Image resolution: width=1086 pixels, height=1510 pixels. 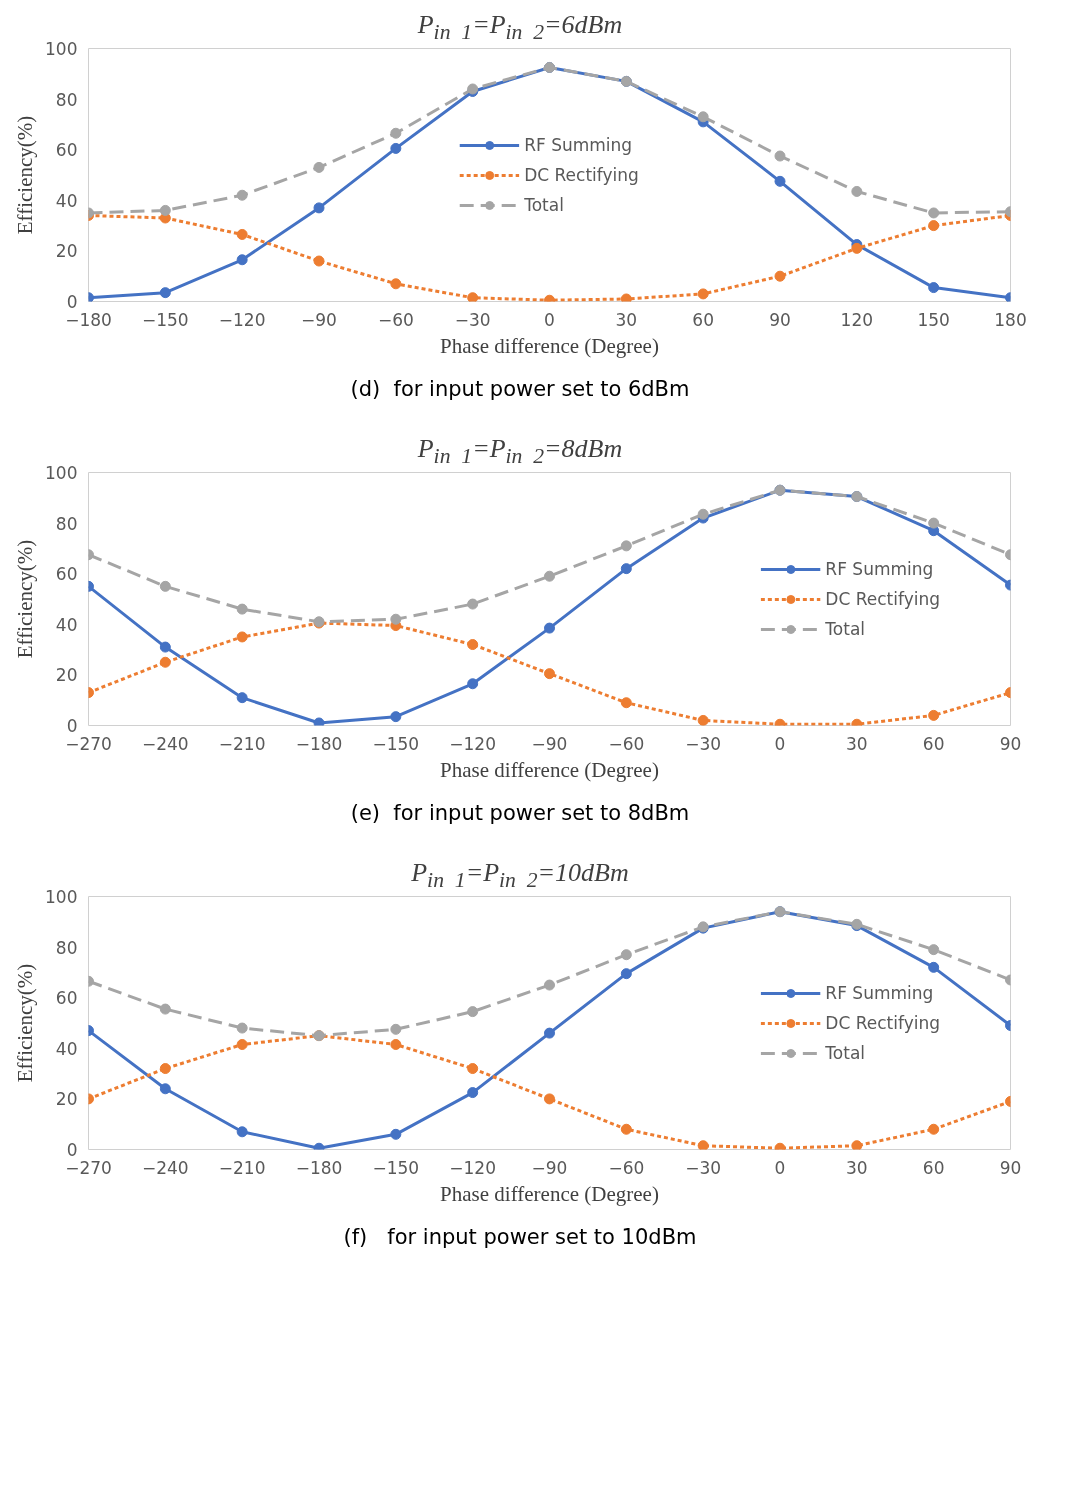 What do you see at coordinates (857, 319) in the screenshot?
I see `x-tick-label: 120` at bounding box center [857, 319].